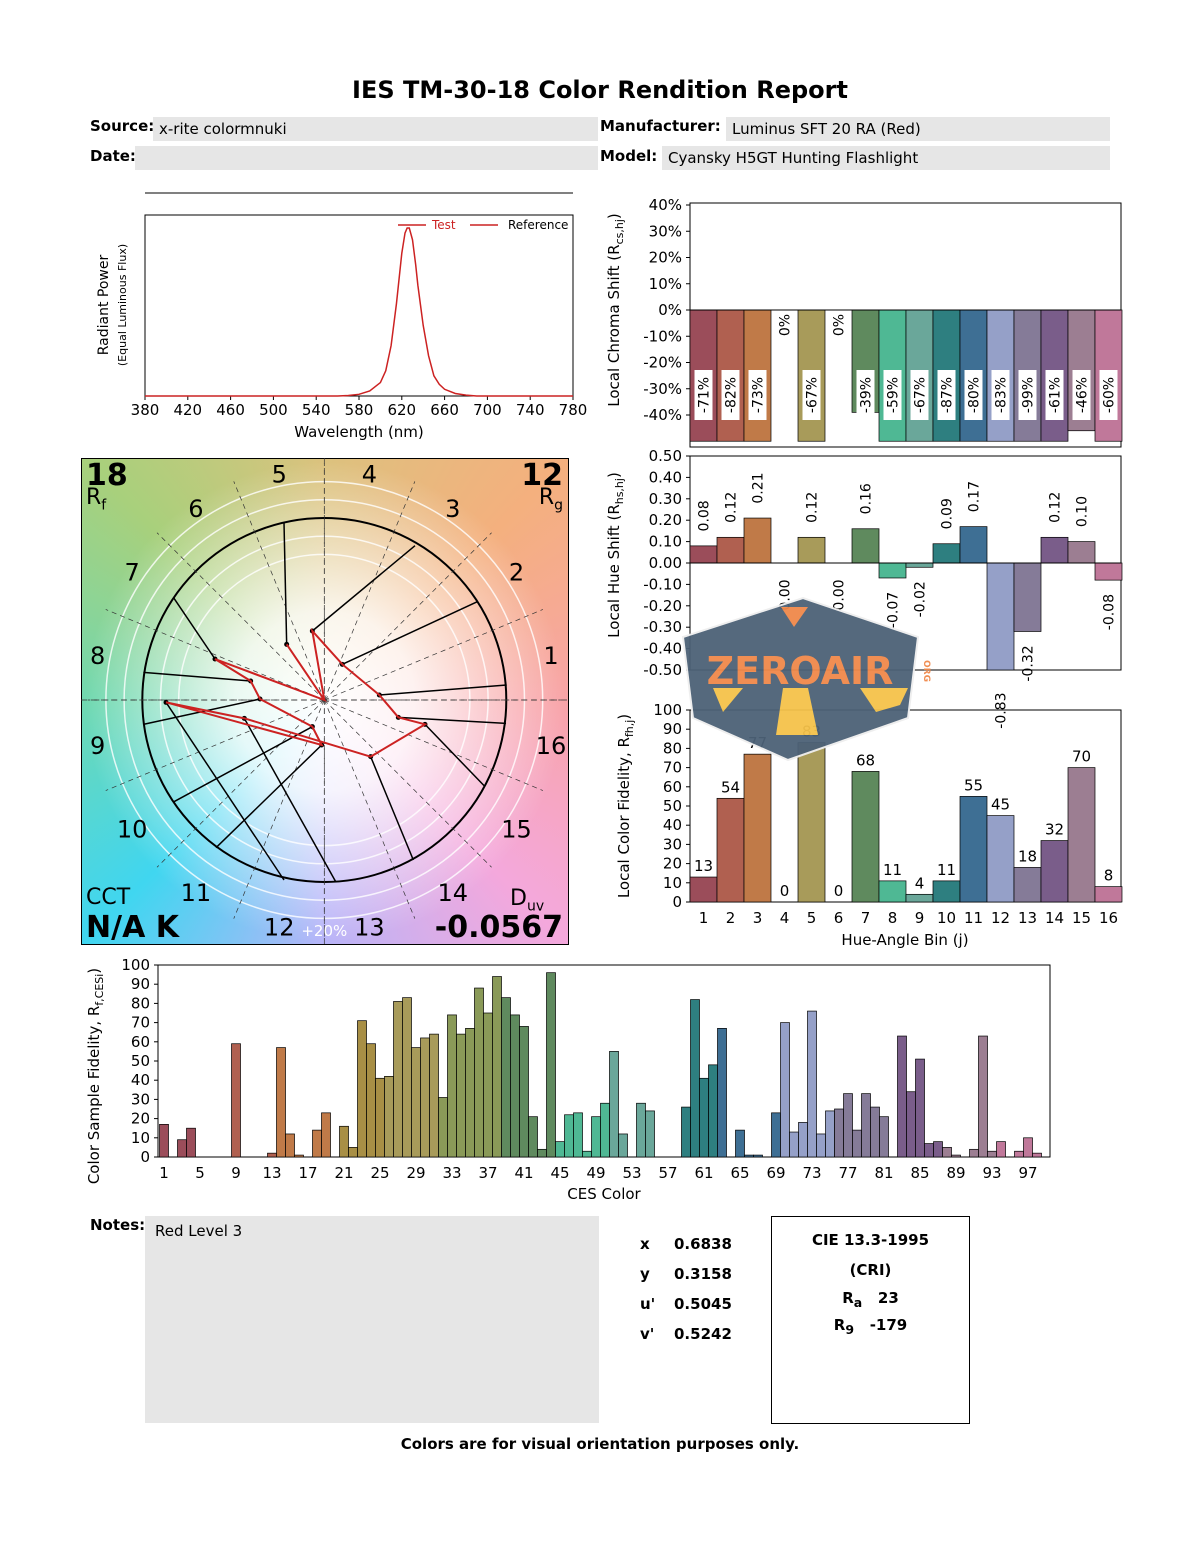 This screenshot has width=1200, height=1550. I want to click on chroma-value-5: -67%, so click(813, 395).